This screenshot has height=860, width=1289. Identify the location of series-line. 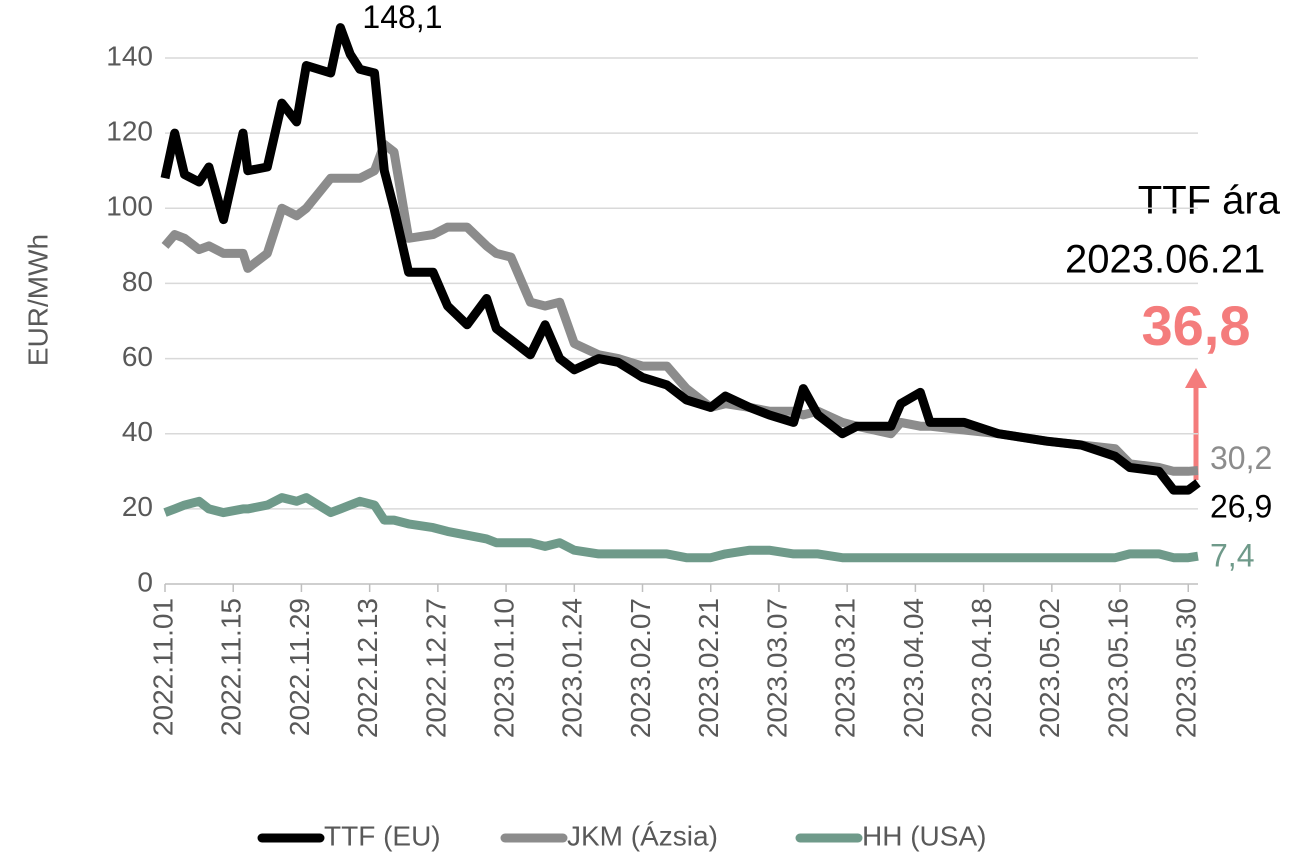
(681, 528).